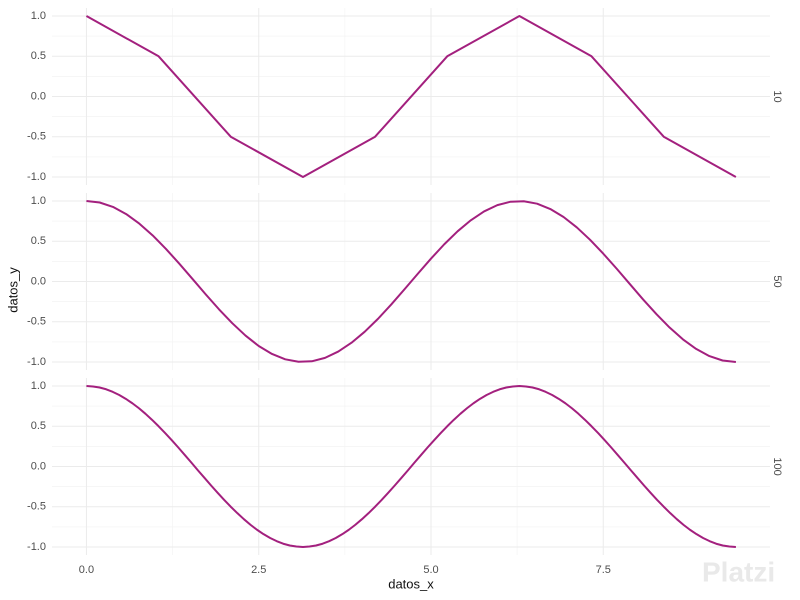  I want to click on y-axis-title: datos_y, so click(12, 290).